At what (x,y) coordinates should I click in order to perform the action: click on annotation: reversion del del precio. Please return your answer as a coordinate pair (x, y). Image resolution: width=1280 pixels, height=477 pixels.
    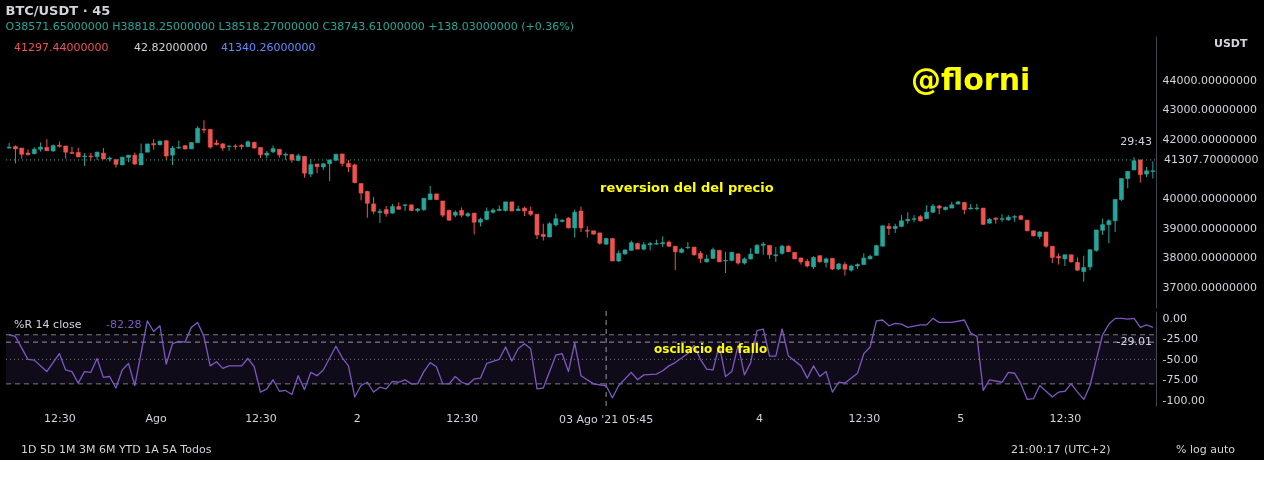
    Looking at the image, I should click on (687, 187).